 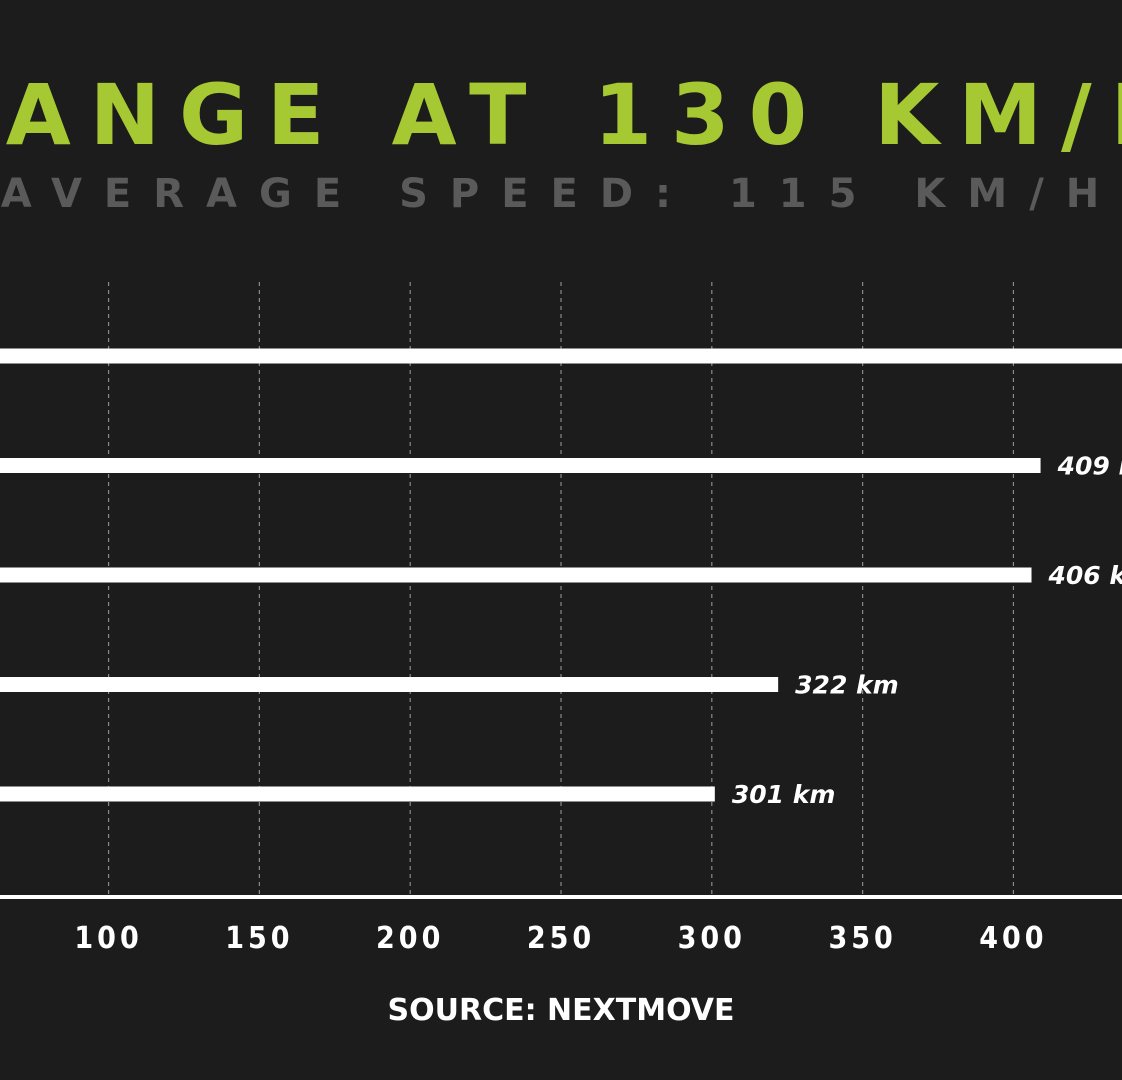 What do you see at coordinates (108, 938) in the screenshot?
I see `x-tick-label-100: 100` at bounding box center [108, 938].